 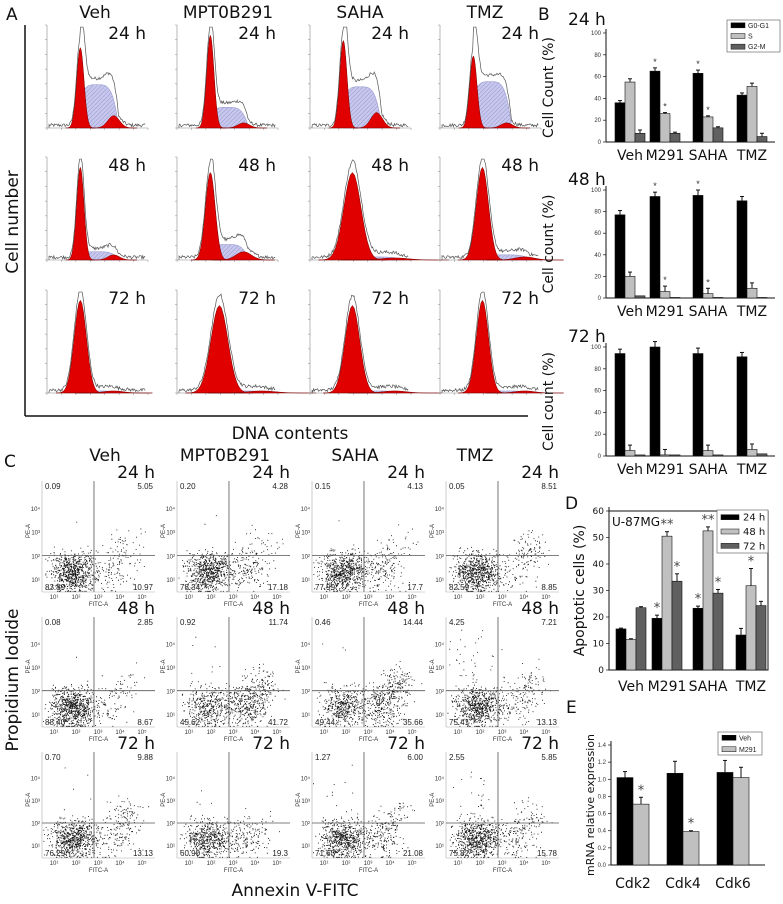 What do you see at coordinates (323, 486) in the screenshot?
I see `quadrant-upper-left-value: 0.15` at bounding box center [323, 486].